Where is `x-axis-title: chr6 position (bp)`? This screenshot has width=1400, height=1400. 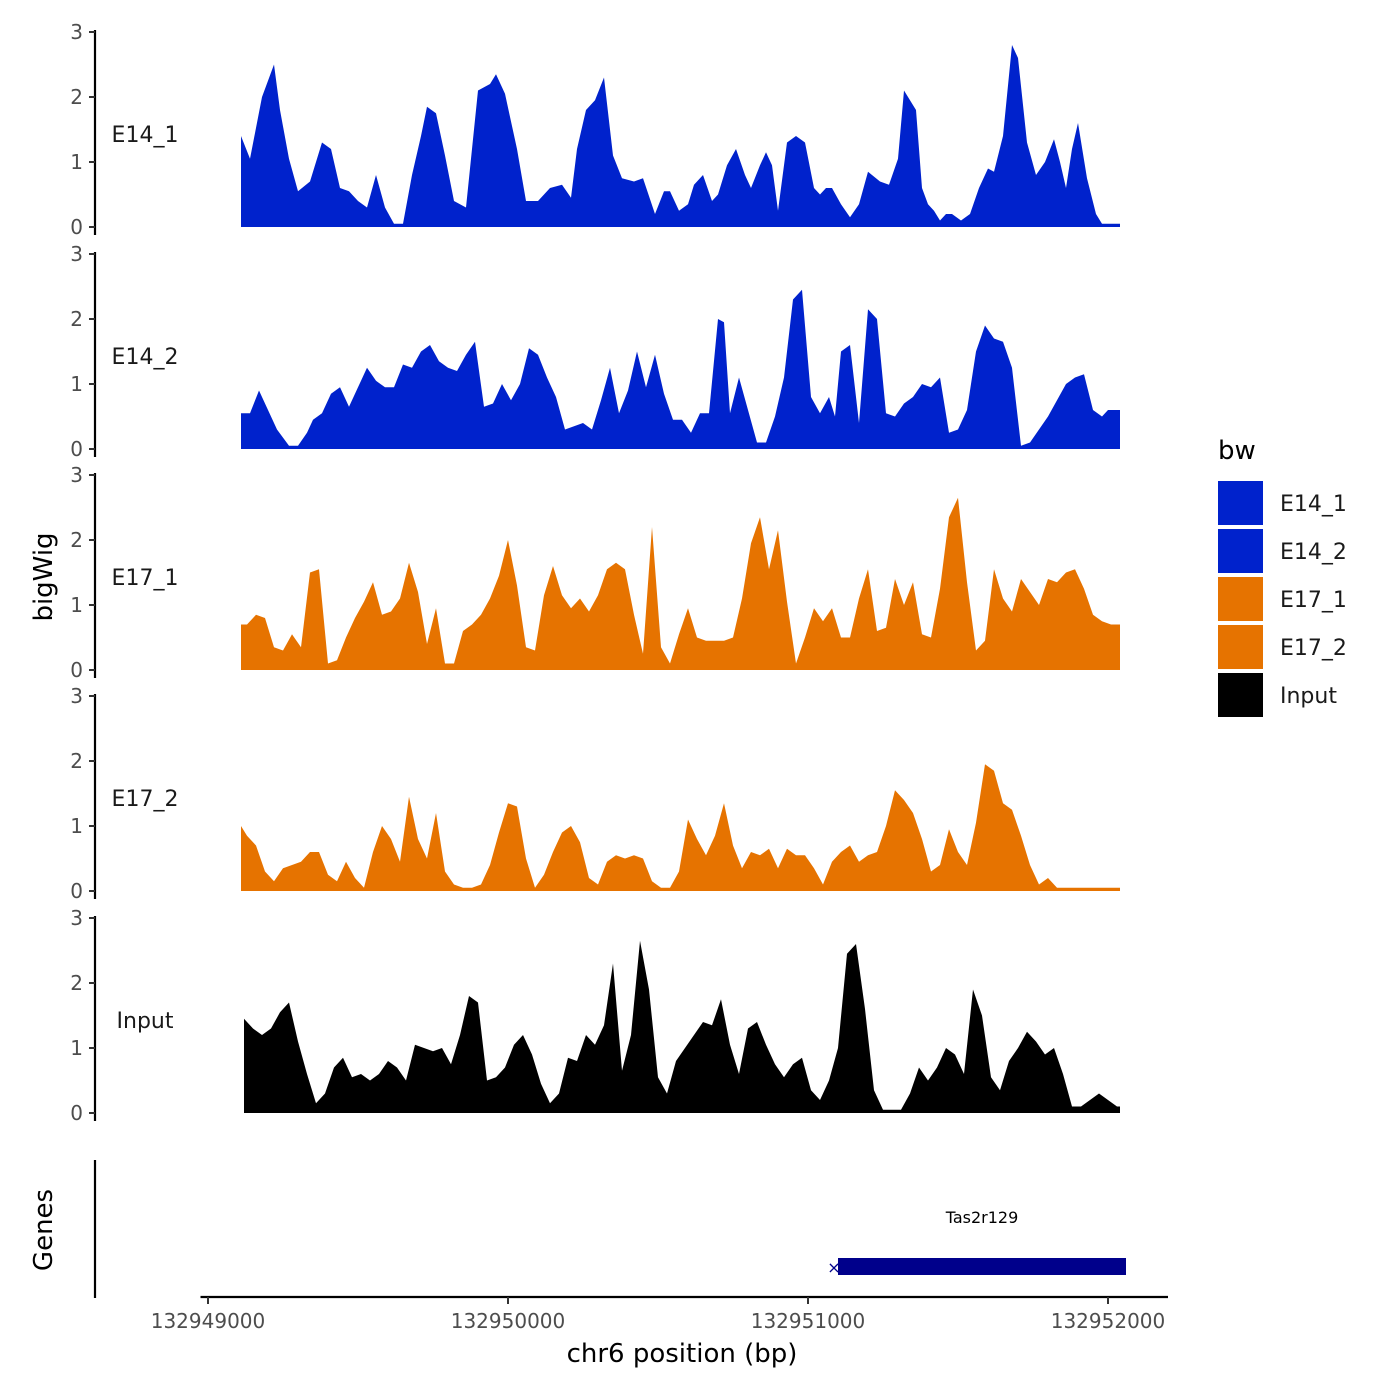
x-axis-title: chr6 position (bp) is located at coordinates (682, 1354).